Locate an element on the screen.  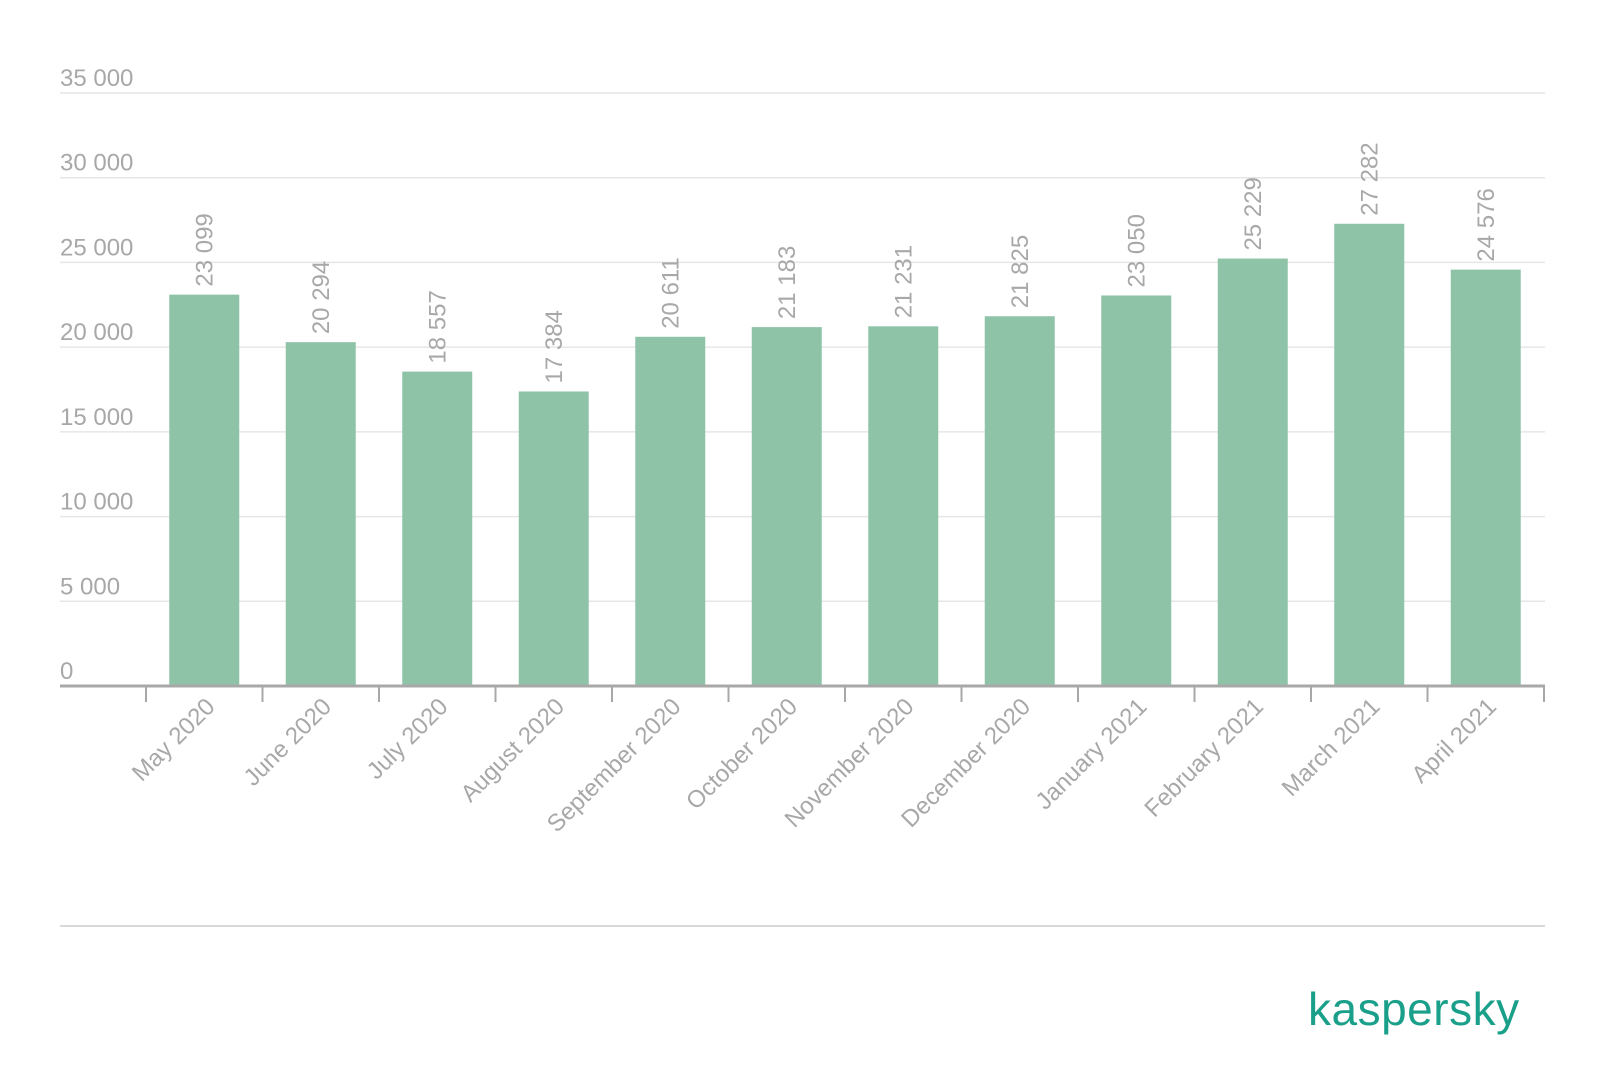
category-label: April 2021 is located at coordinates (1454, 741).